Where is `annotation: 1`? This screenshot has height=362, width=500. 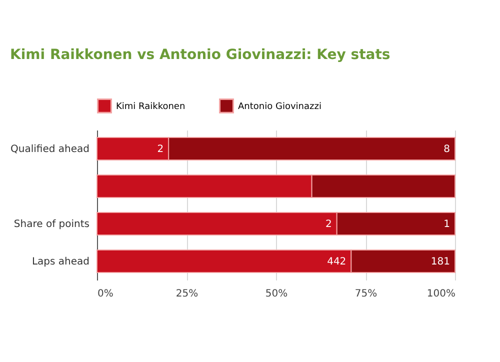 annotation: 1 is located at coordinates (447, 224).